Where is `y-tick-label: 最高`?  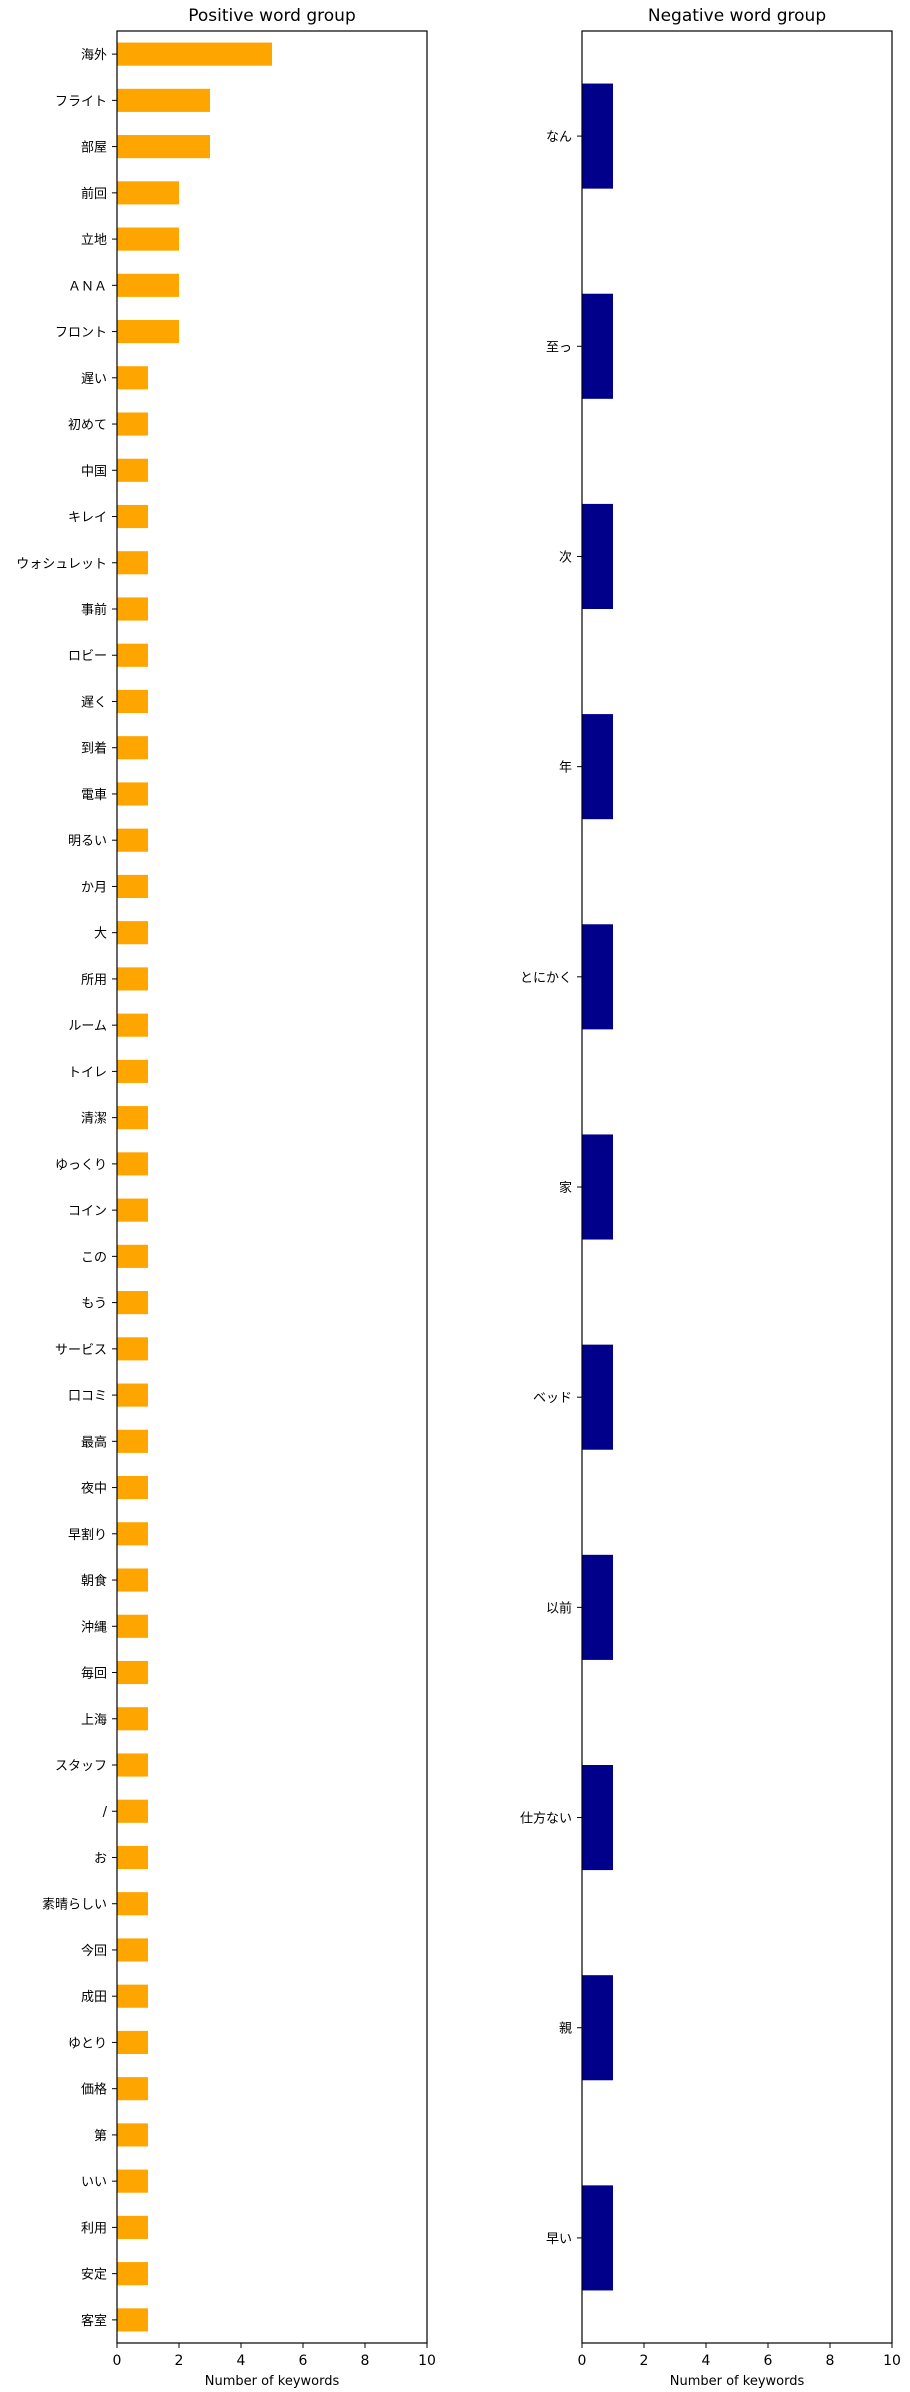 y-tick-label: 最高 is located at coordinates (94, 1442).